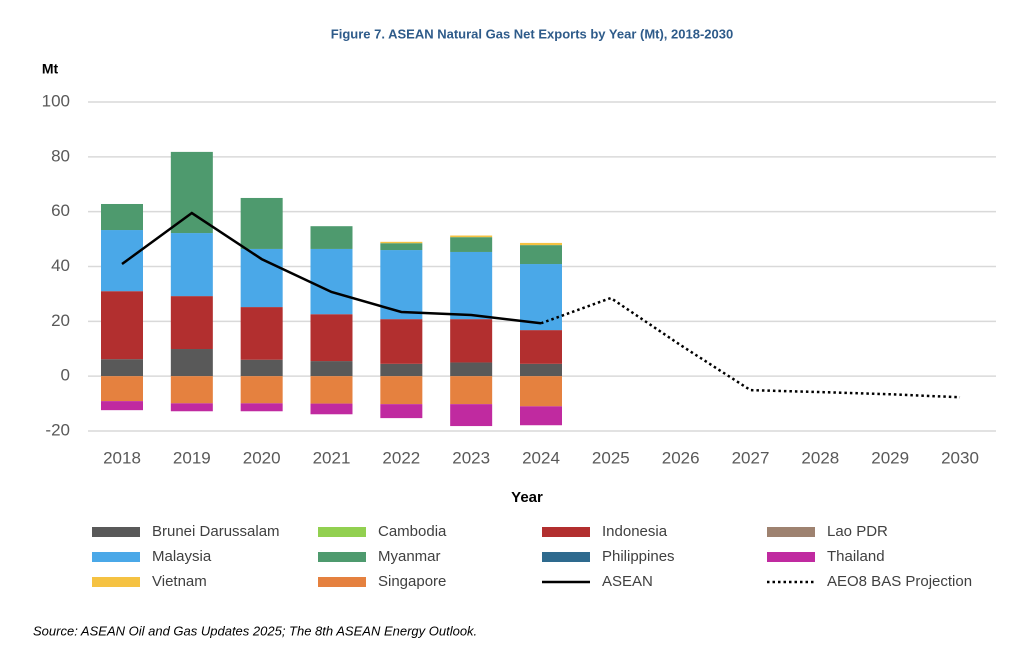  Describe the element at coordinates (122, 457) in the screenshot. I see `x-tick-label: 2018` at that location.